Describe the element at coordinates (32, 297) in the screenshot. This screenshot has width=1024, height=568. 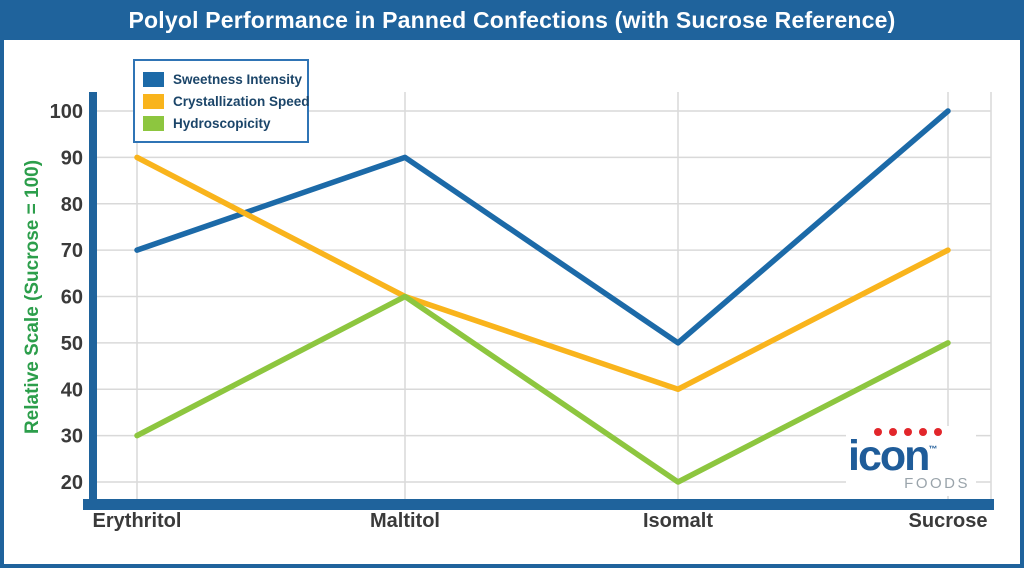
I see `y-axis-label: Relative Scale (Sucrose = 100)` at that location.